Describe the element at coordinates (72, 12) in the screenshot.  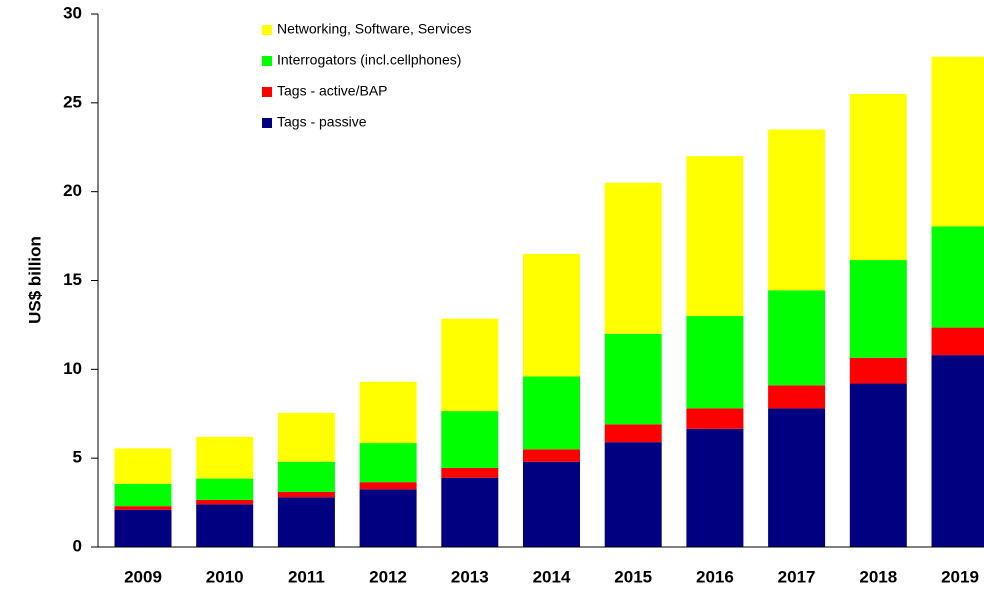
I see `y-tick-label: 30` at that location.